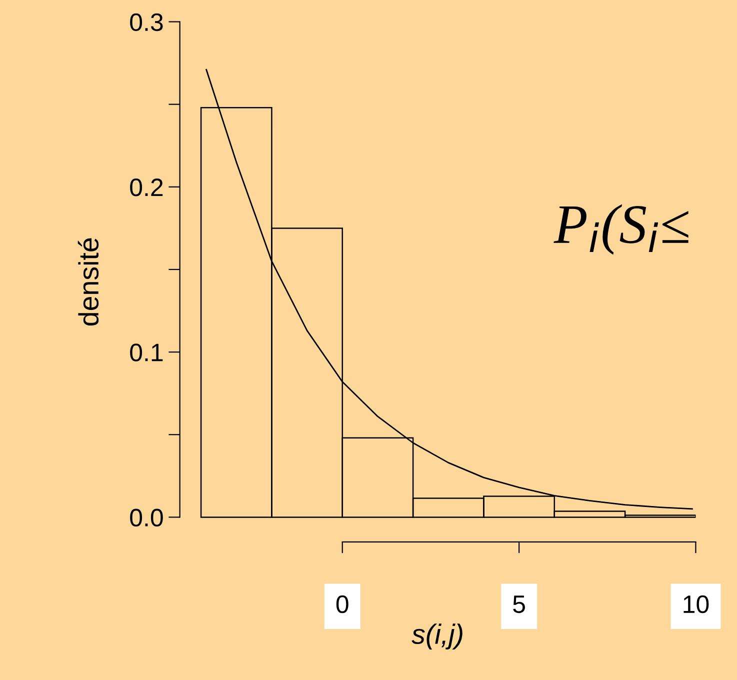 This screenshot has width=737, height=680. I want to click on y-tick-label: 0.2, so click(146, 187).